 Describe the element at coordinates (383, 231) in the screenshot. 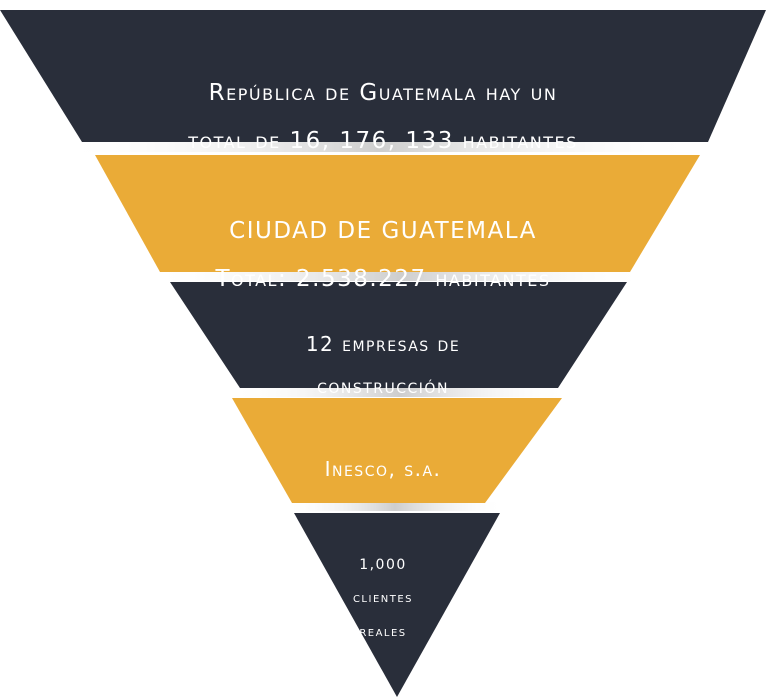

I see `level-text-line: CIUDAD DE GUATEMALA` at that location.